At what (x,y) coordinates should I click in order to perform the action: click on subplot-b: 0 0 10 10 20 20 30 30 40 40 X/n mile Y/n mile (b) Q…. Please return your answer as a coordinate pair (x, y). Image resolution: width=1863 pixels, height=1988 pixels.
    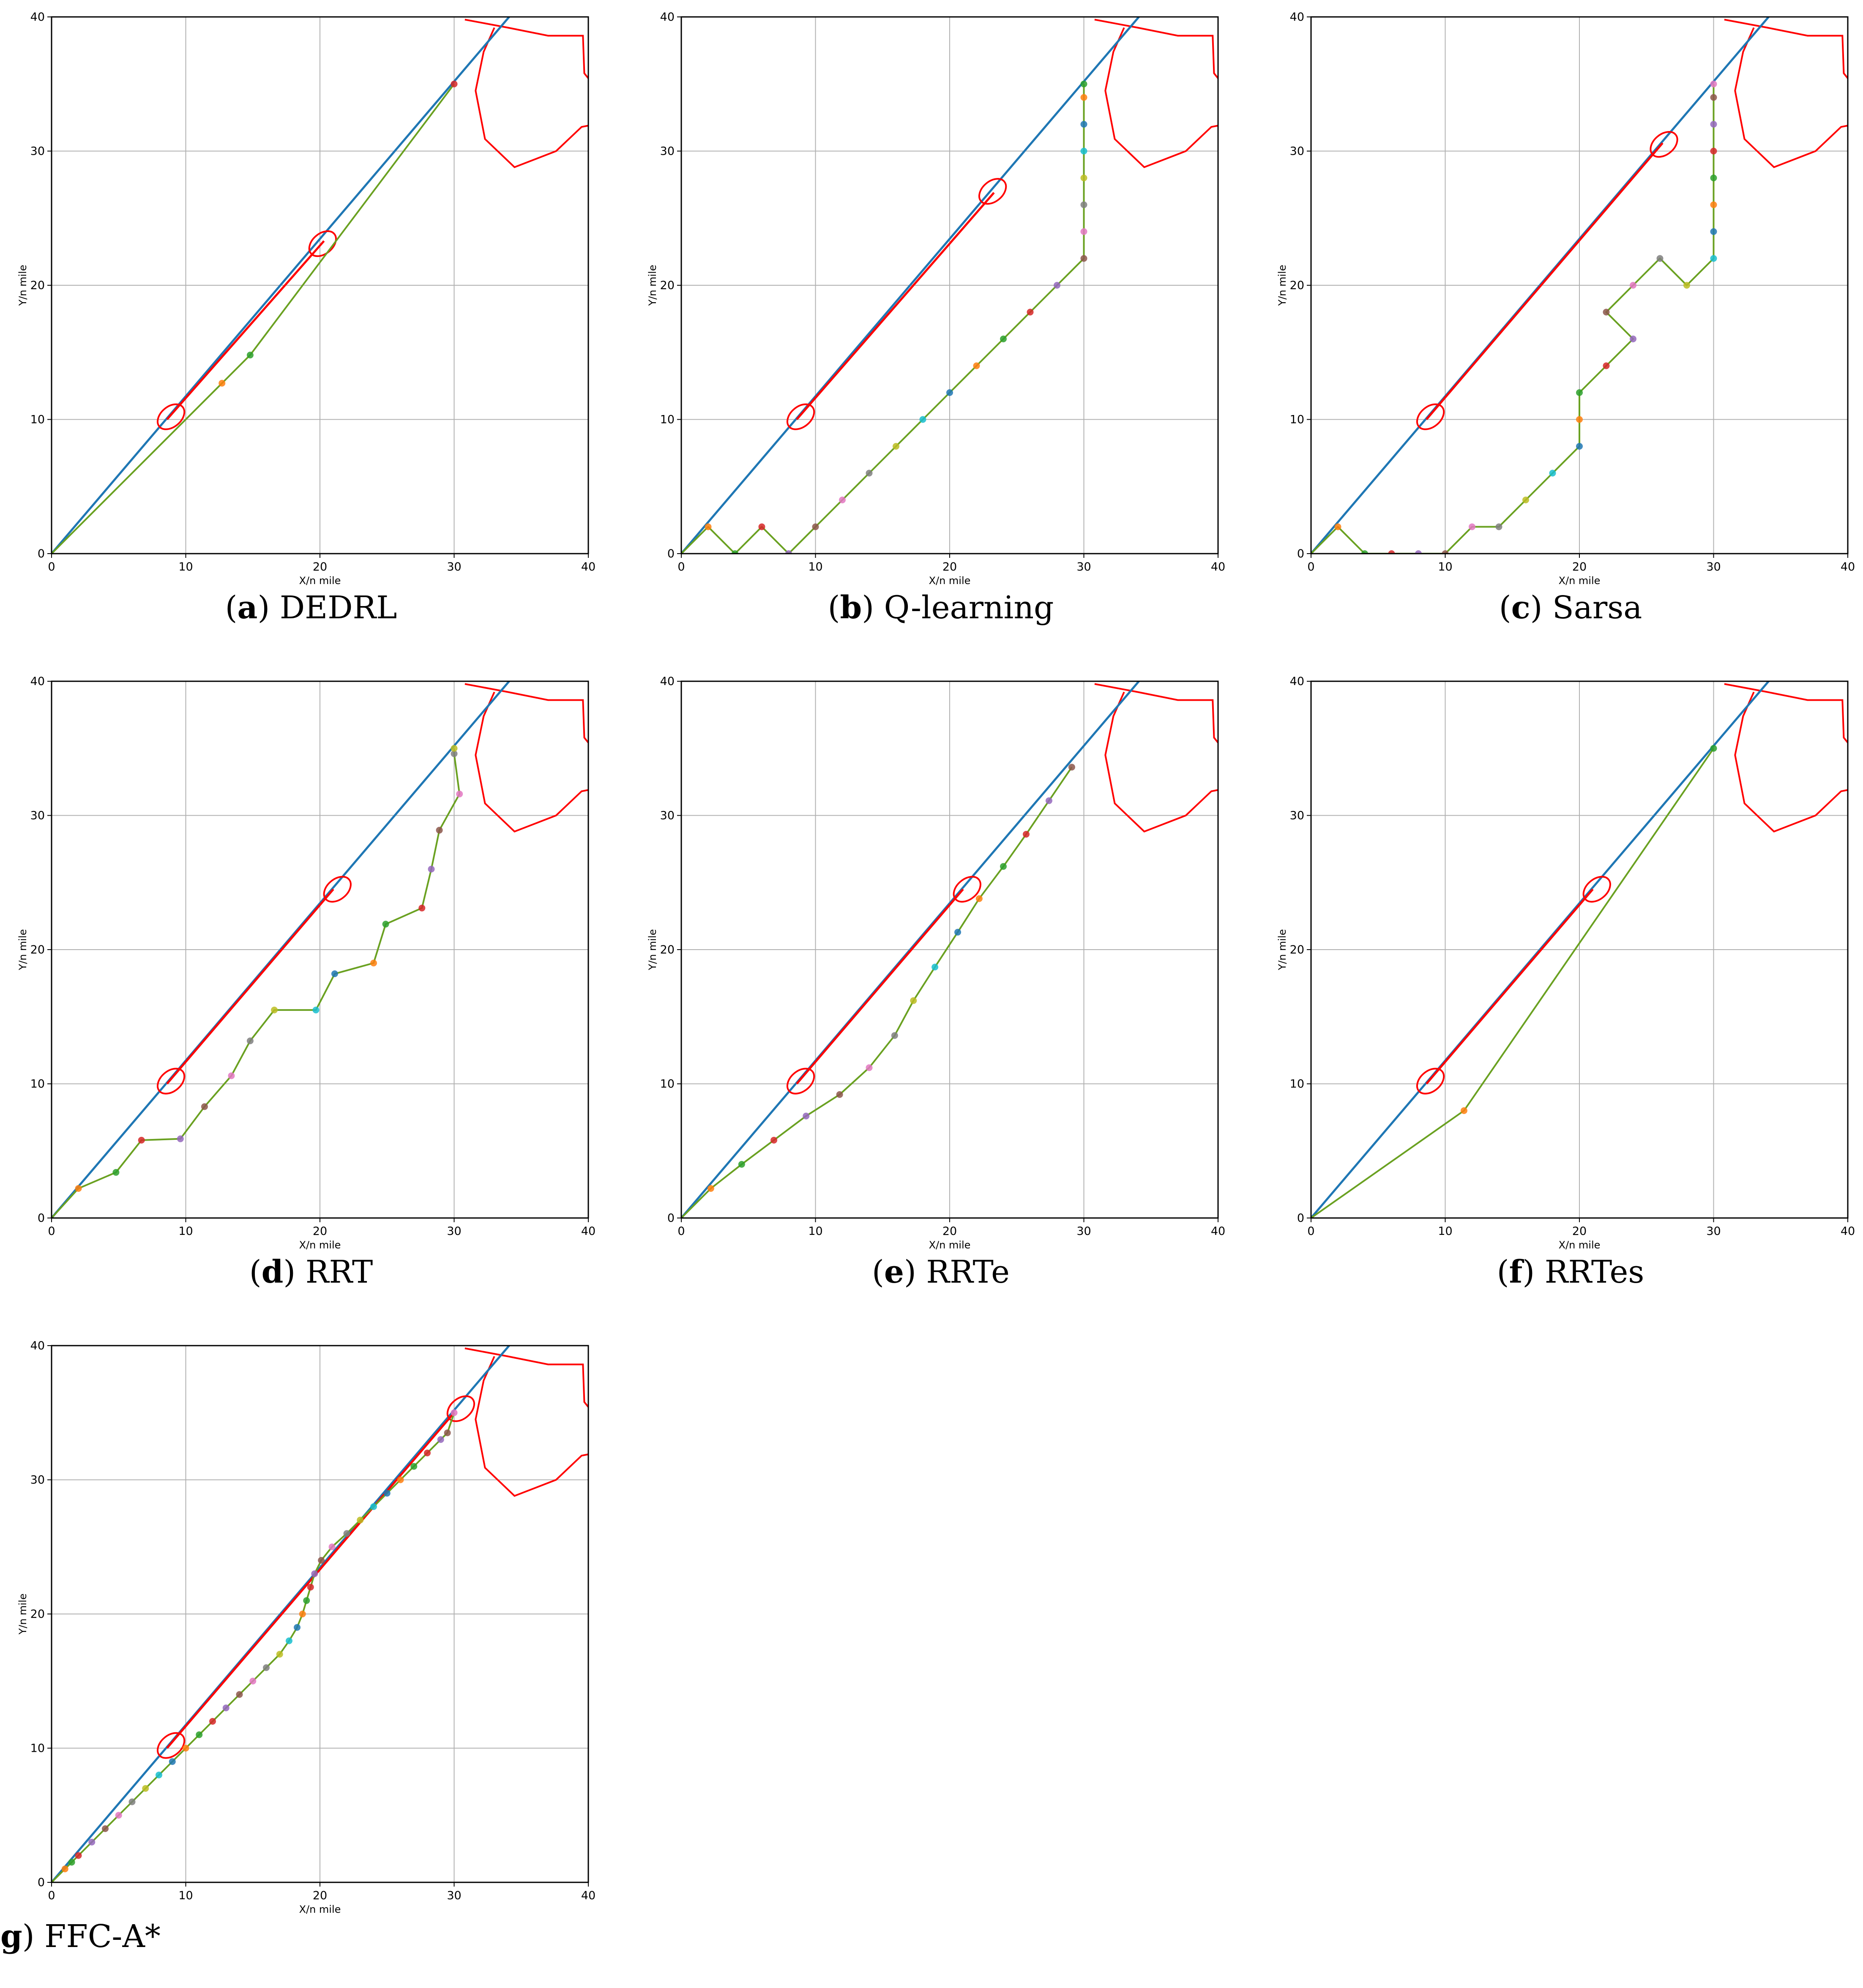
    Looking at the image, I should click on (941, 329).